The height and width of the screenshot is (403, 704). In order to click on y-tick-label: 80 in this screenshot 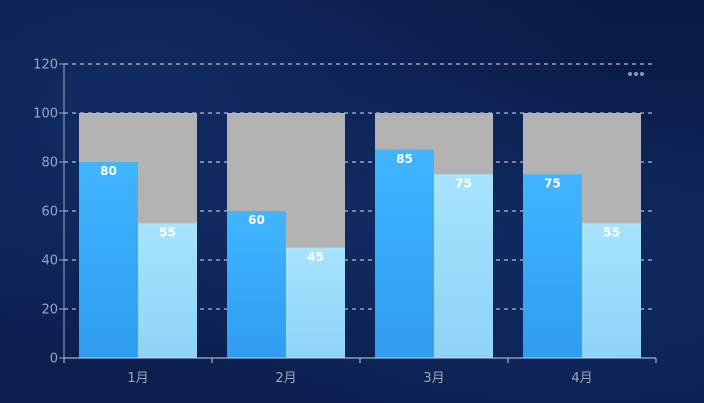, I will do `click(49, 163)`.